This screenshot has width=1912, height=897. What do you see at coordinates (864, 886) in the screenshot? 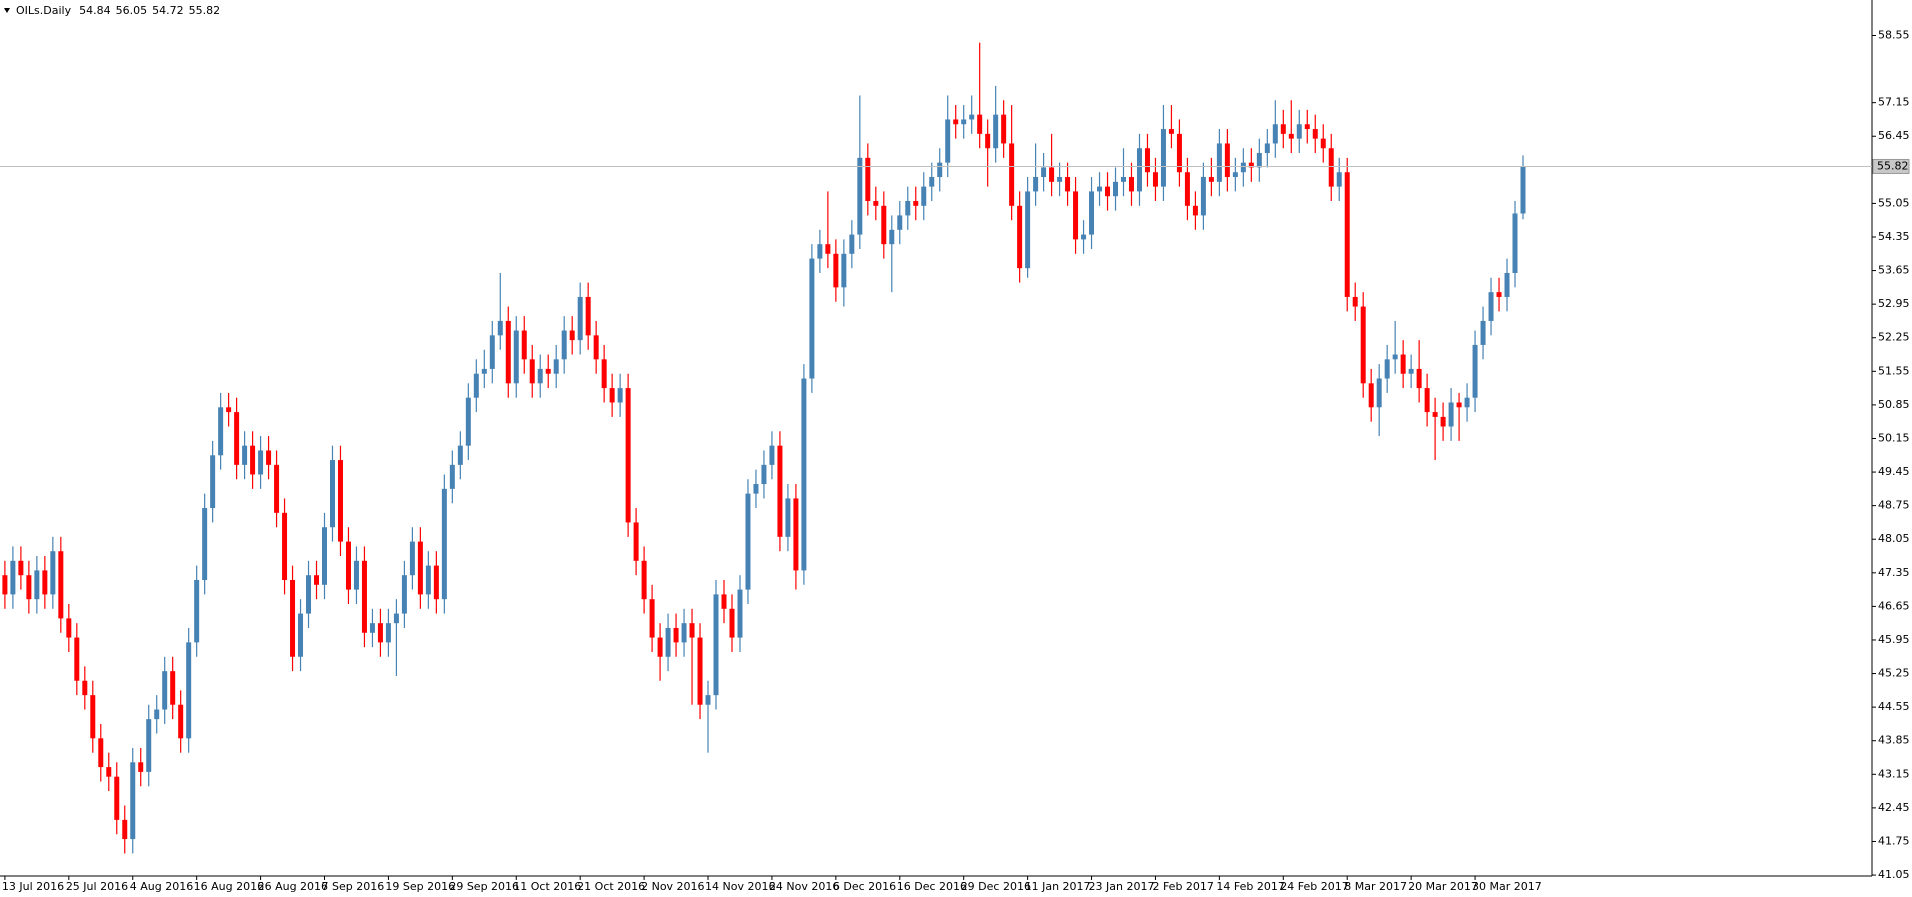
I see `x-tick-label: 6 Dec 2016` at bounding box center [864, 886].